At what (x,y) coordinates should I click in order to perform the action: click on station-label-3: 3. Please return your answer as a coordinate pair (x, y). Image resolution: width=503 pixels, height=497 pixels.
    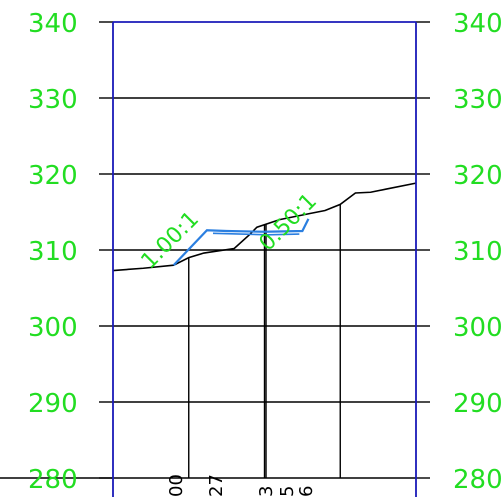
    Looking at the image, I should click on (266, 491).